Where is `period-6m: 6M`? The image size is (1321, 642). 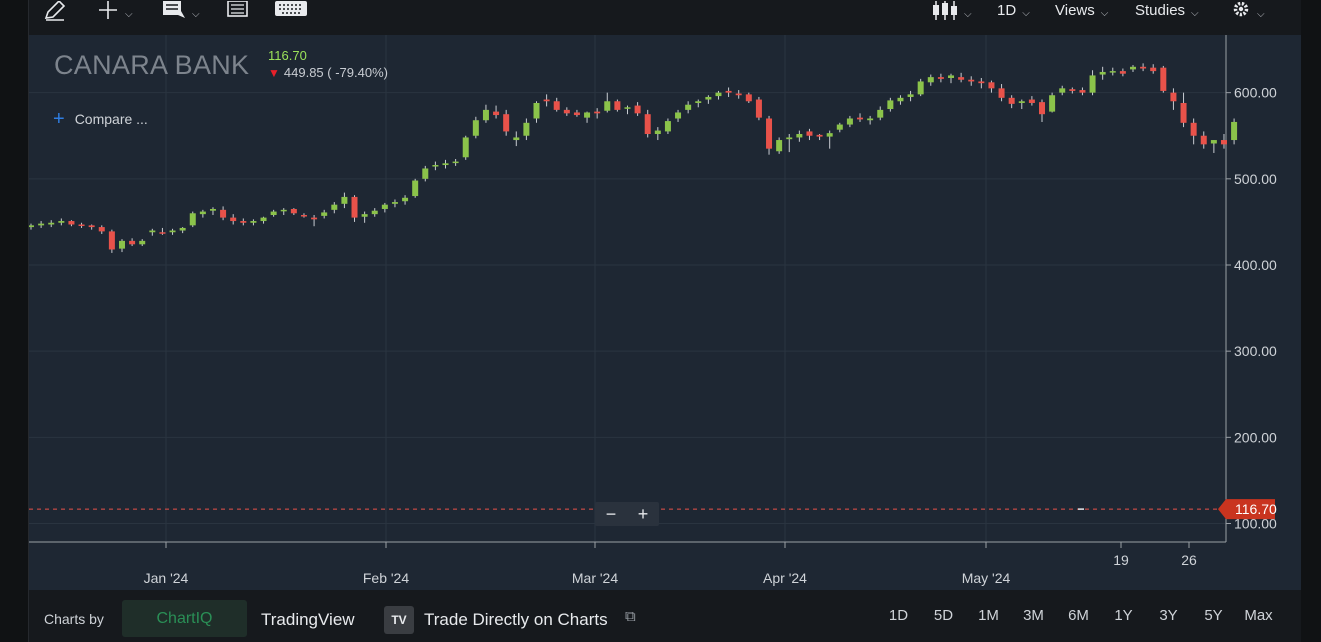 period-6m: 6M is located at coordinates (1078, 615).